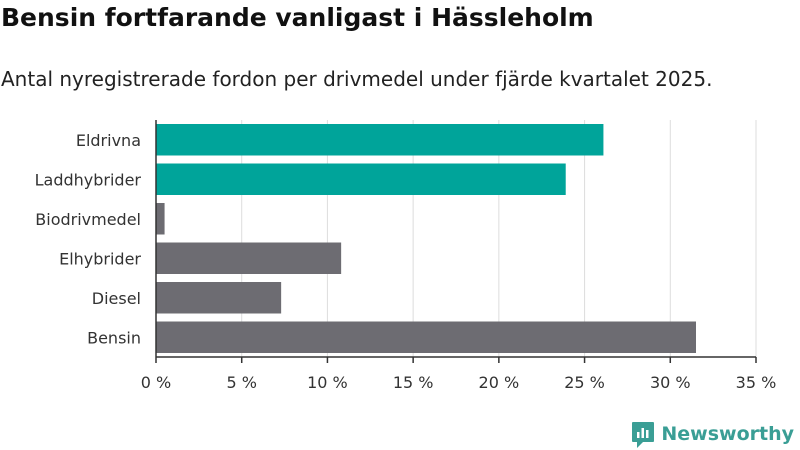 This screenshot has width=800, height=450. I want to click on x-tick-label: 25 %, so click(584, 382).